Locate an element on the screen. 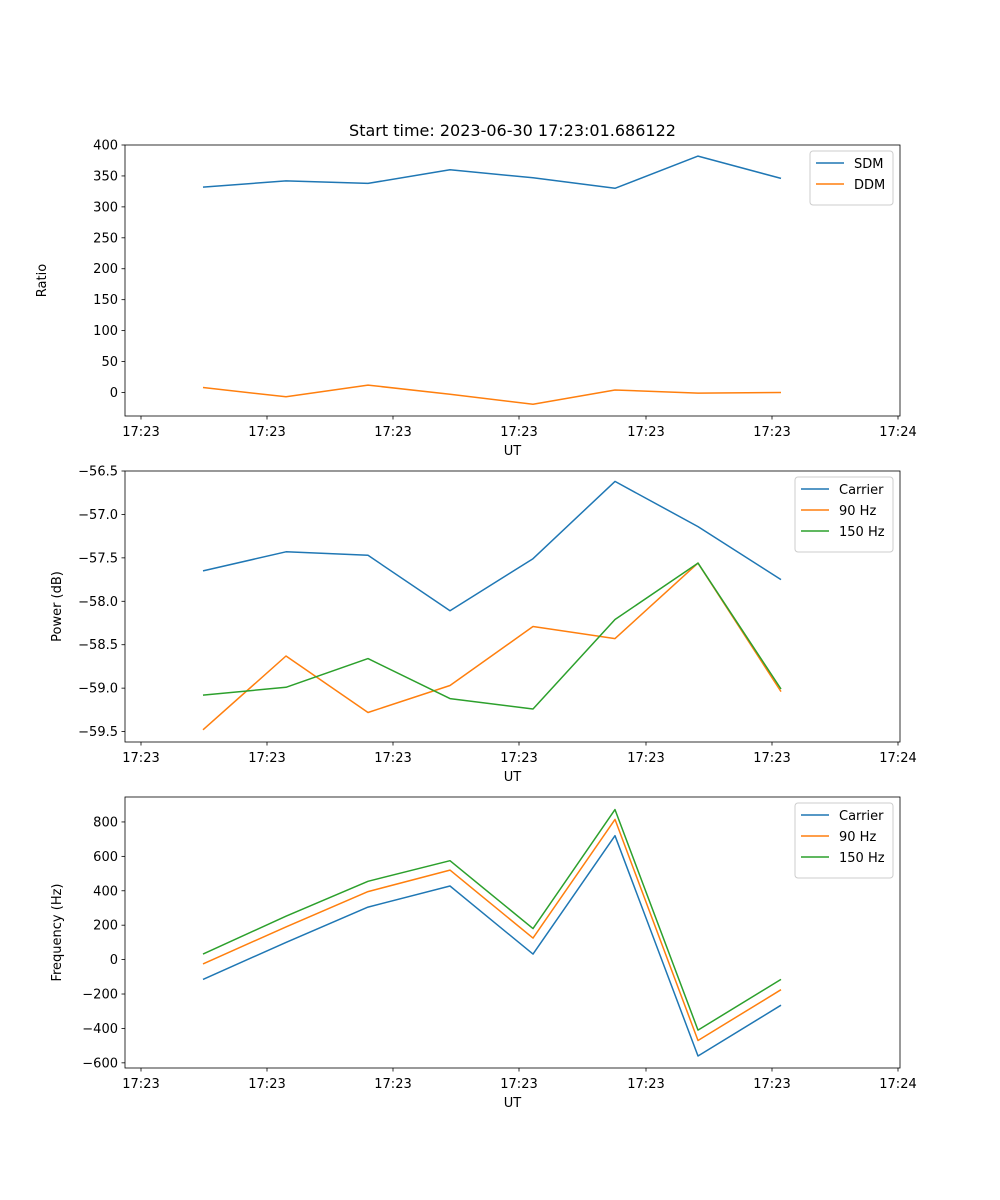 This screenshot has width=1000, height=1200. y-tick-label: 350 is located at coordinates (105, 176).